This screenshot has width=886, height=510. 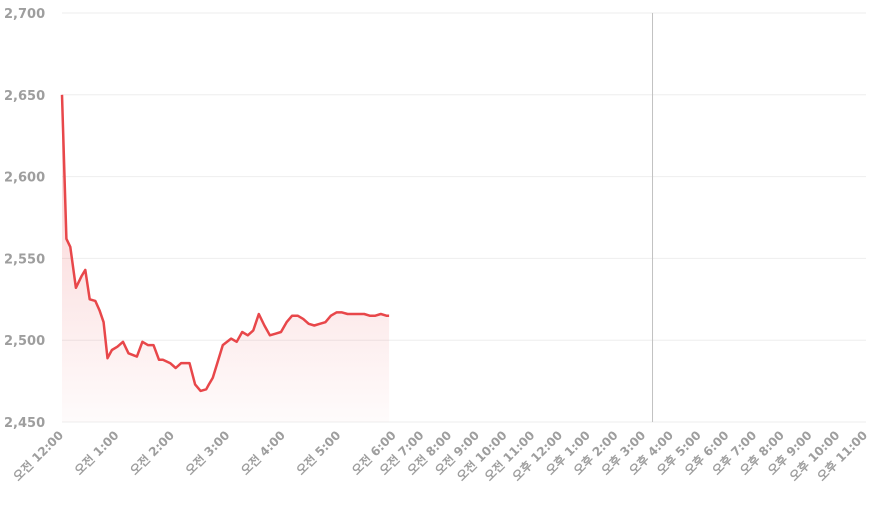 I want to click on y-axis: 2,450 2,500 2,550 2,600 2,650 2,700, so click(x=24, y=219).